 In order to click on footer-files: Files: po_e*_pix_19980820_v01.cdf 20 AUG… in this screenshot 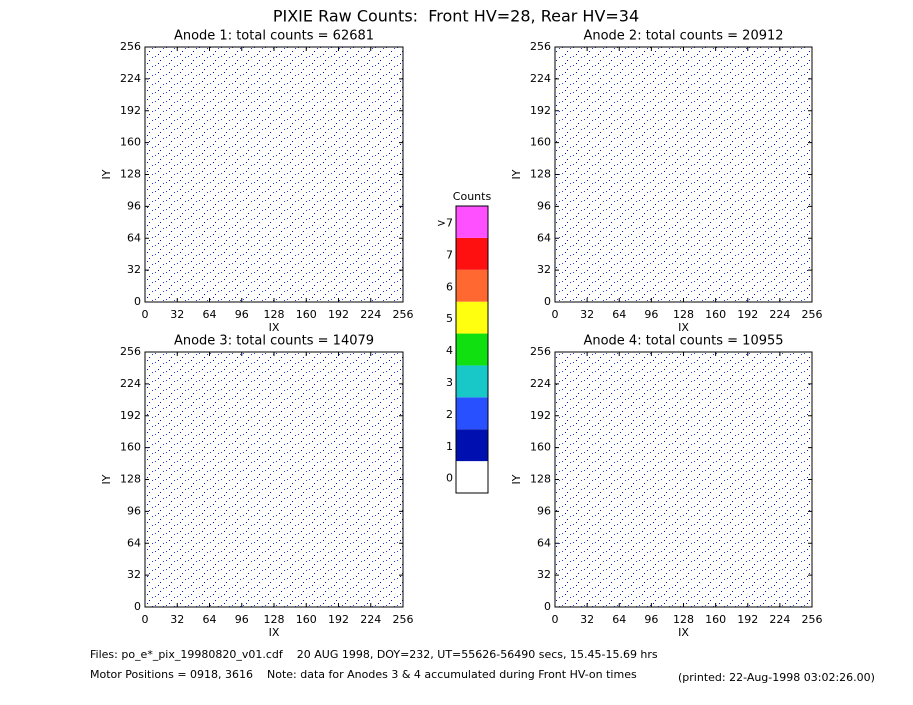, I will do `click(374, 654)`.